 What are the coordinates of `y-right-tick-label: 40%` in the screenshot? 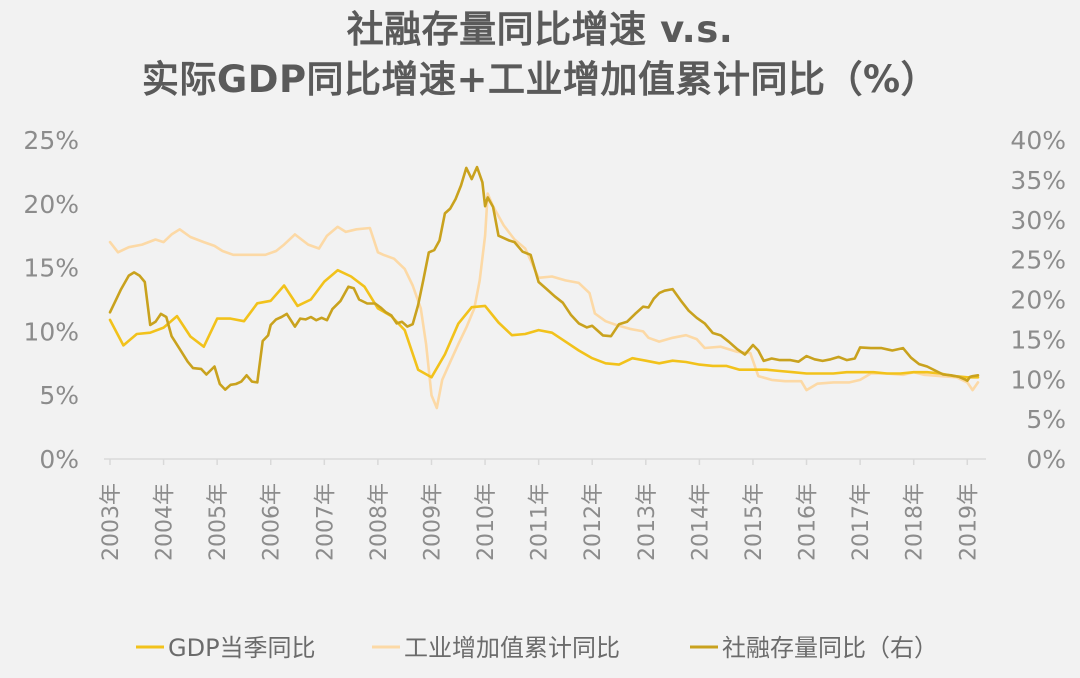 It's located at (1038, 140).